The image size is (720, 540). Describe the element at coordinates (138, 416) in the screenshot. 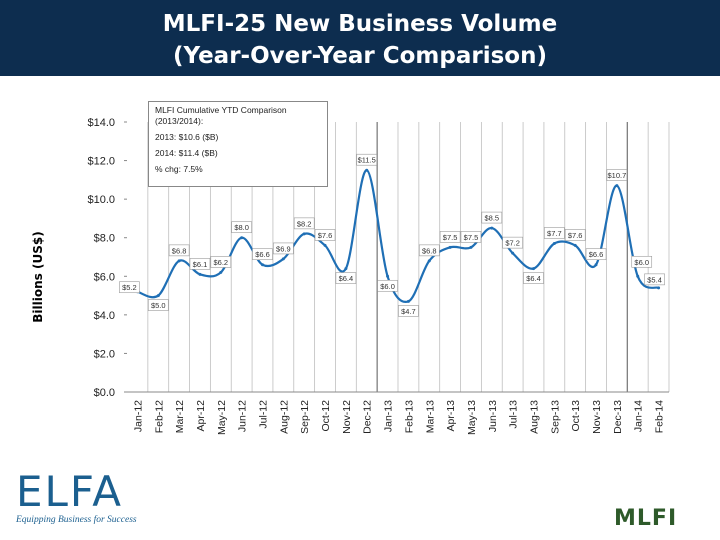

I see `x-tick-label: Jan-12` at that location.